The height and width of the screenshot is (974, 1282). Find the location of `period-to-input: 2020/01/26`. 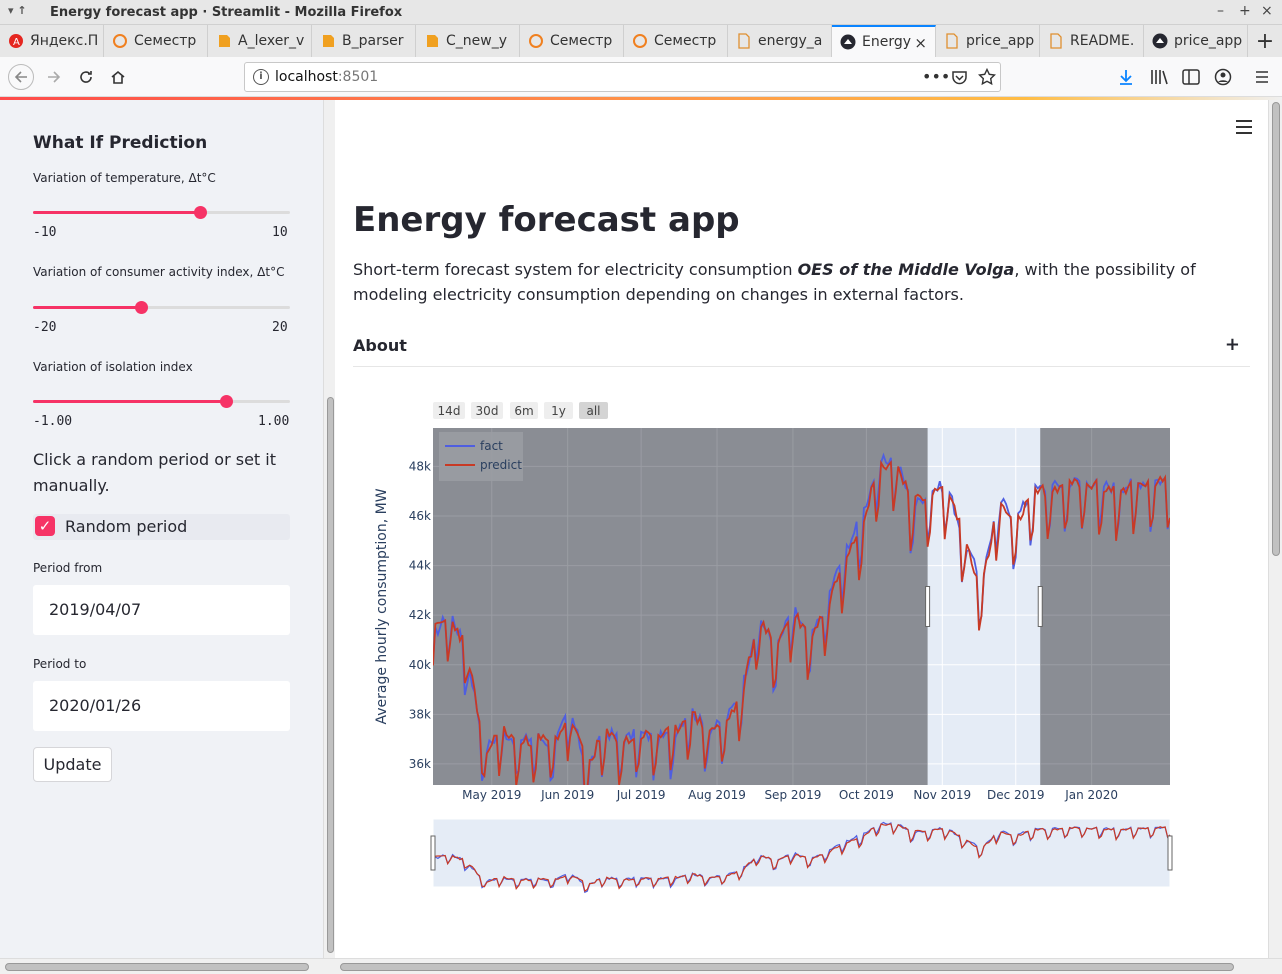

period-to-input: 2020/01/26 is located at coordinates (161, 706).